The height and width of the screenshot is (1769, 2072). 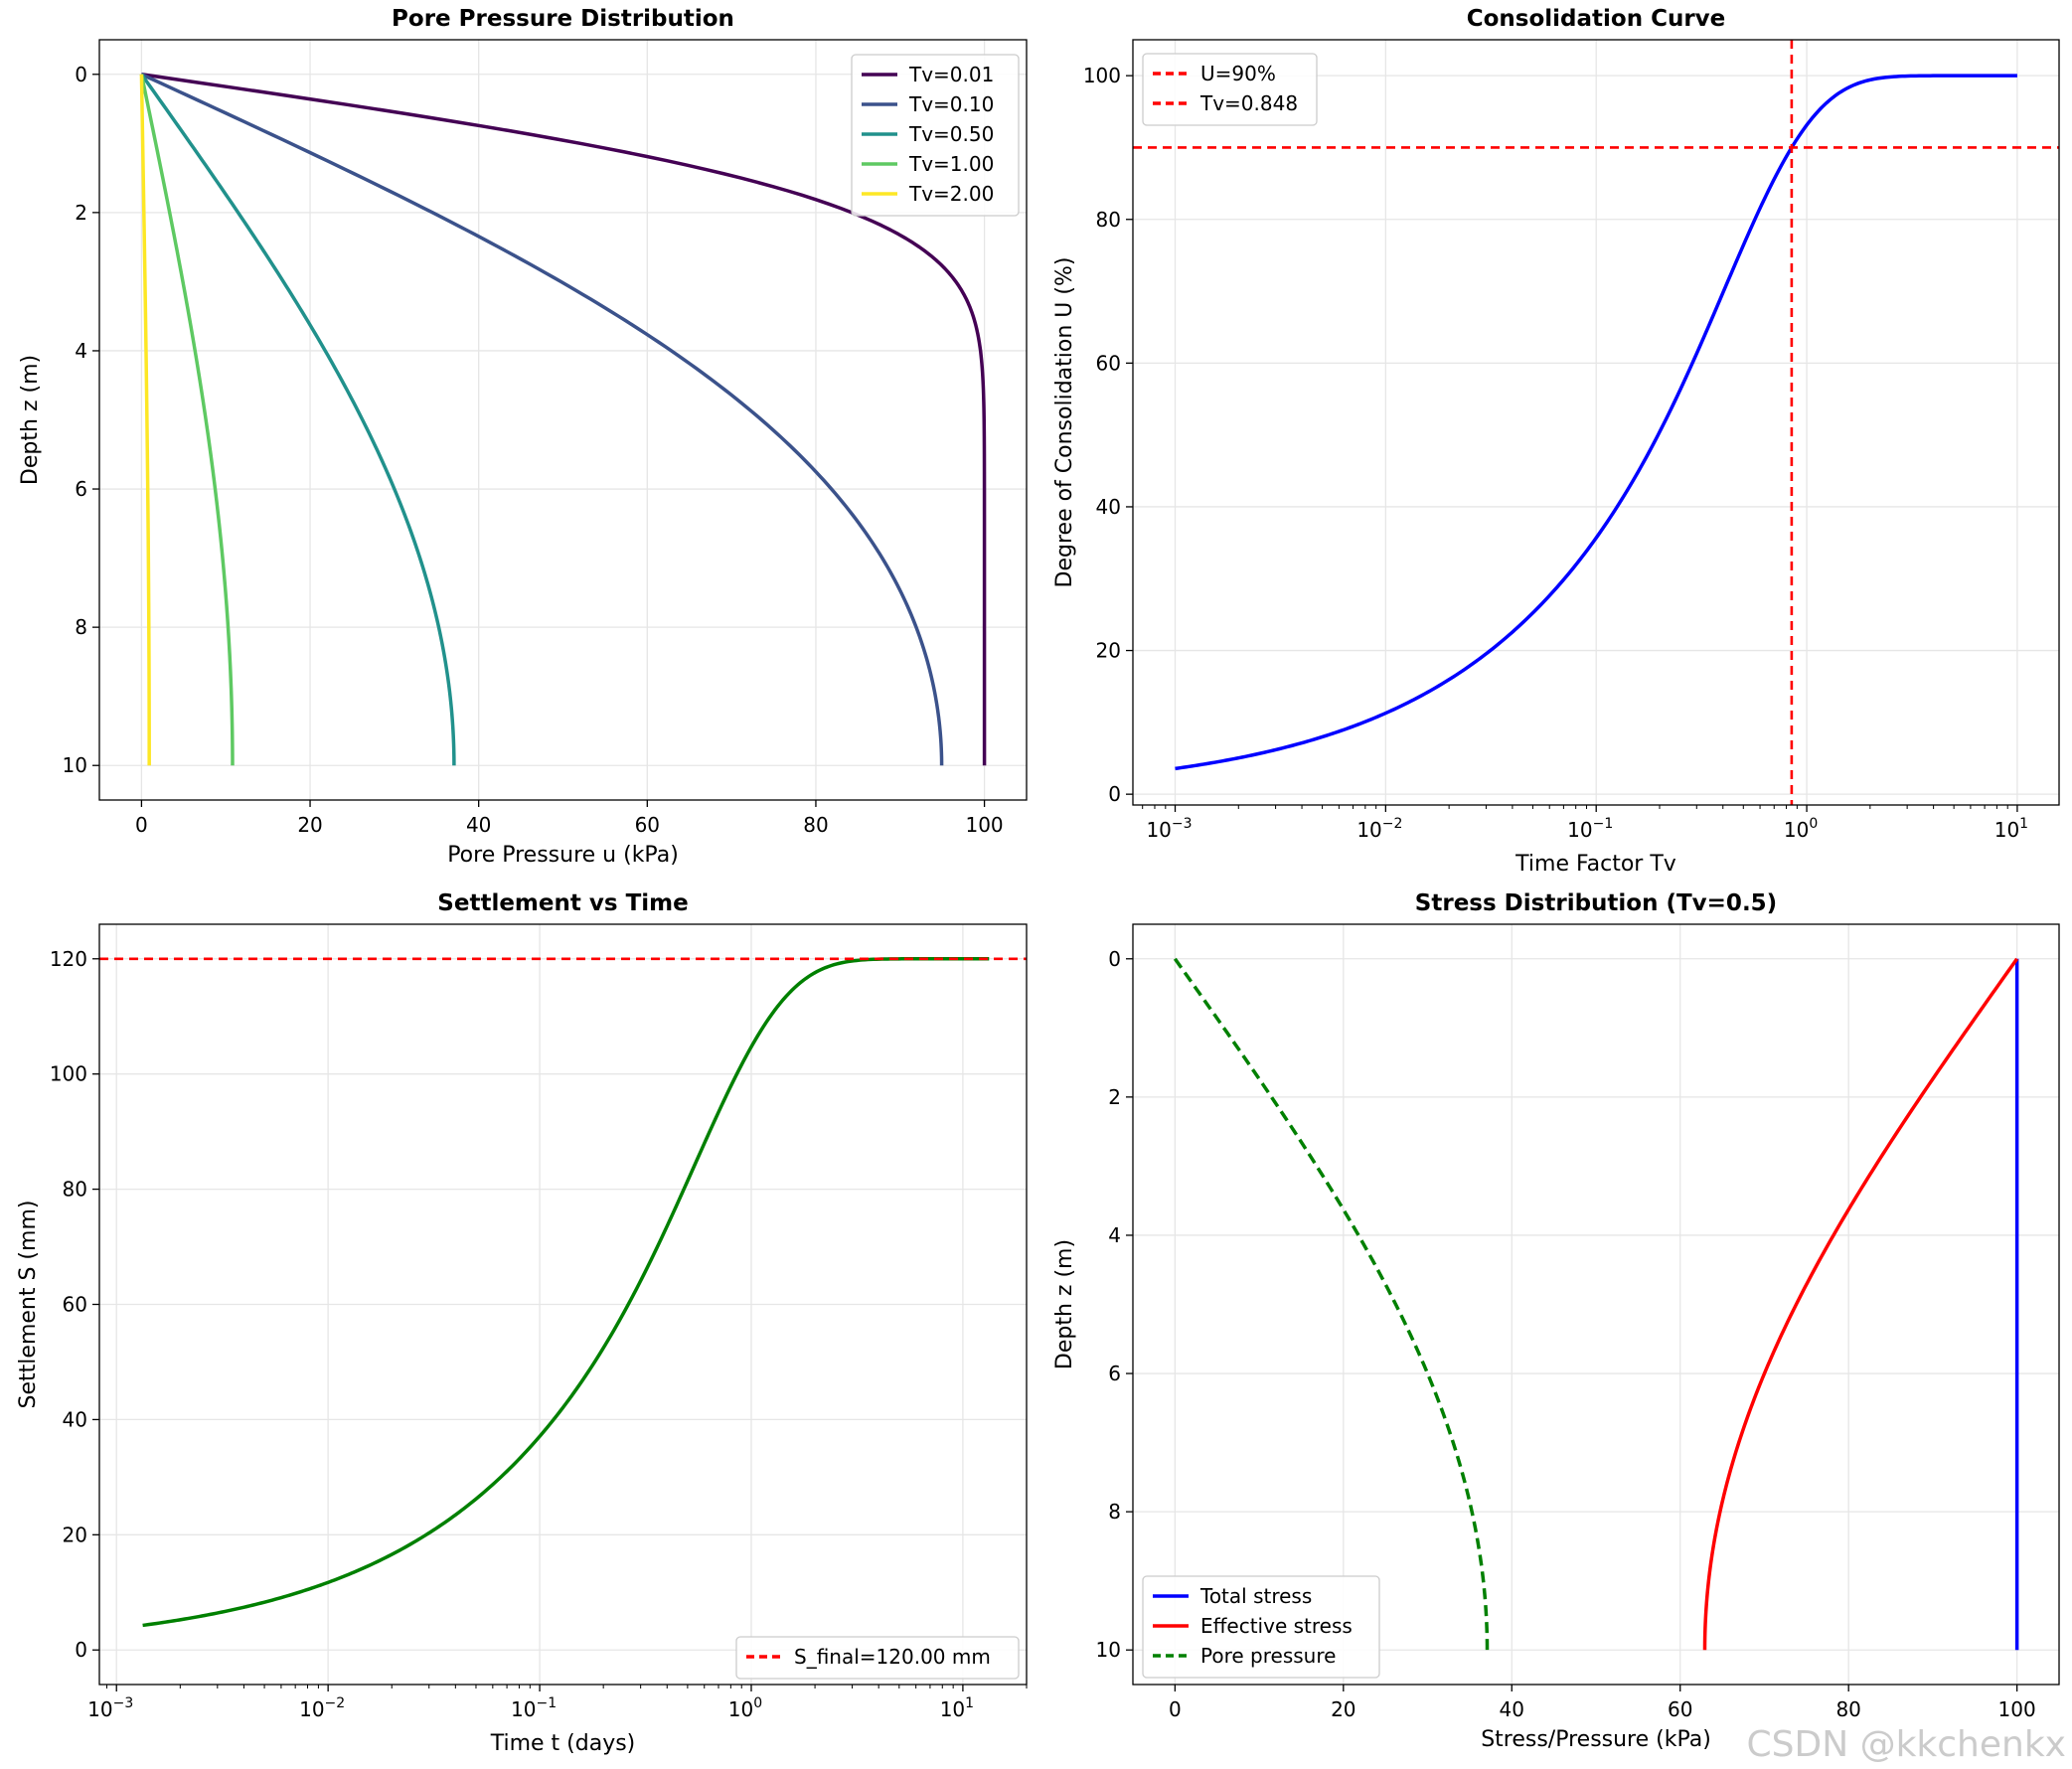 I want to click on x-axis-label: Time t (days), so click(x=563, y=1743).